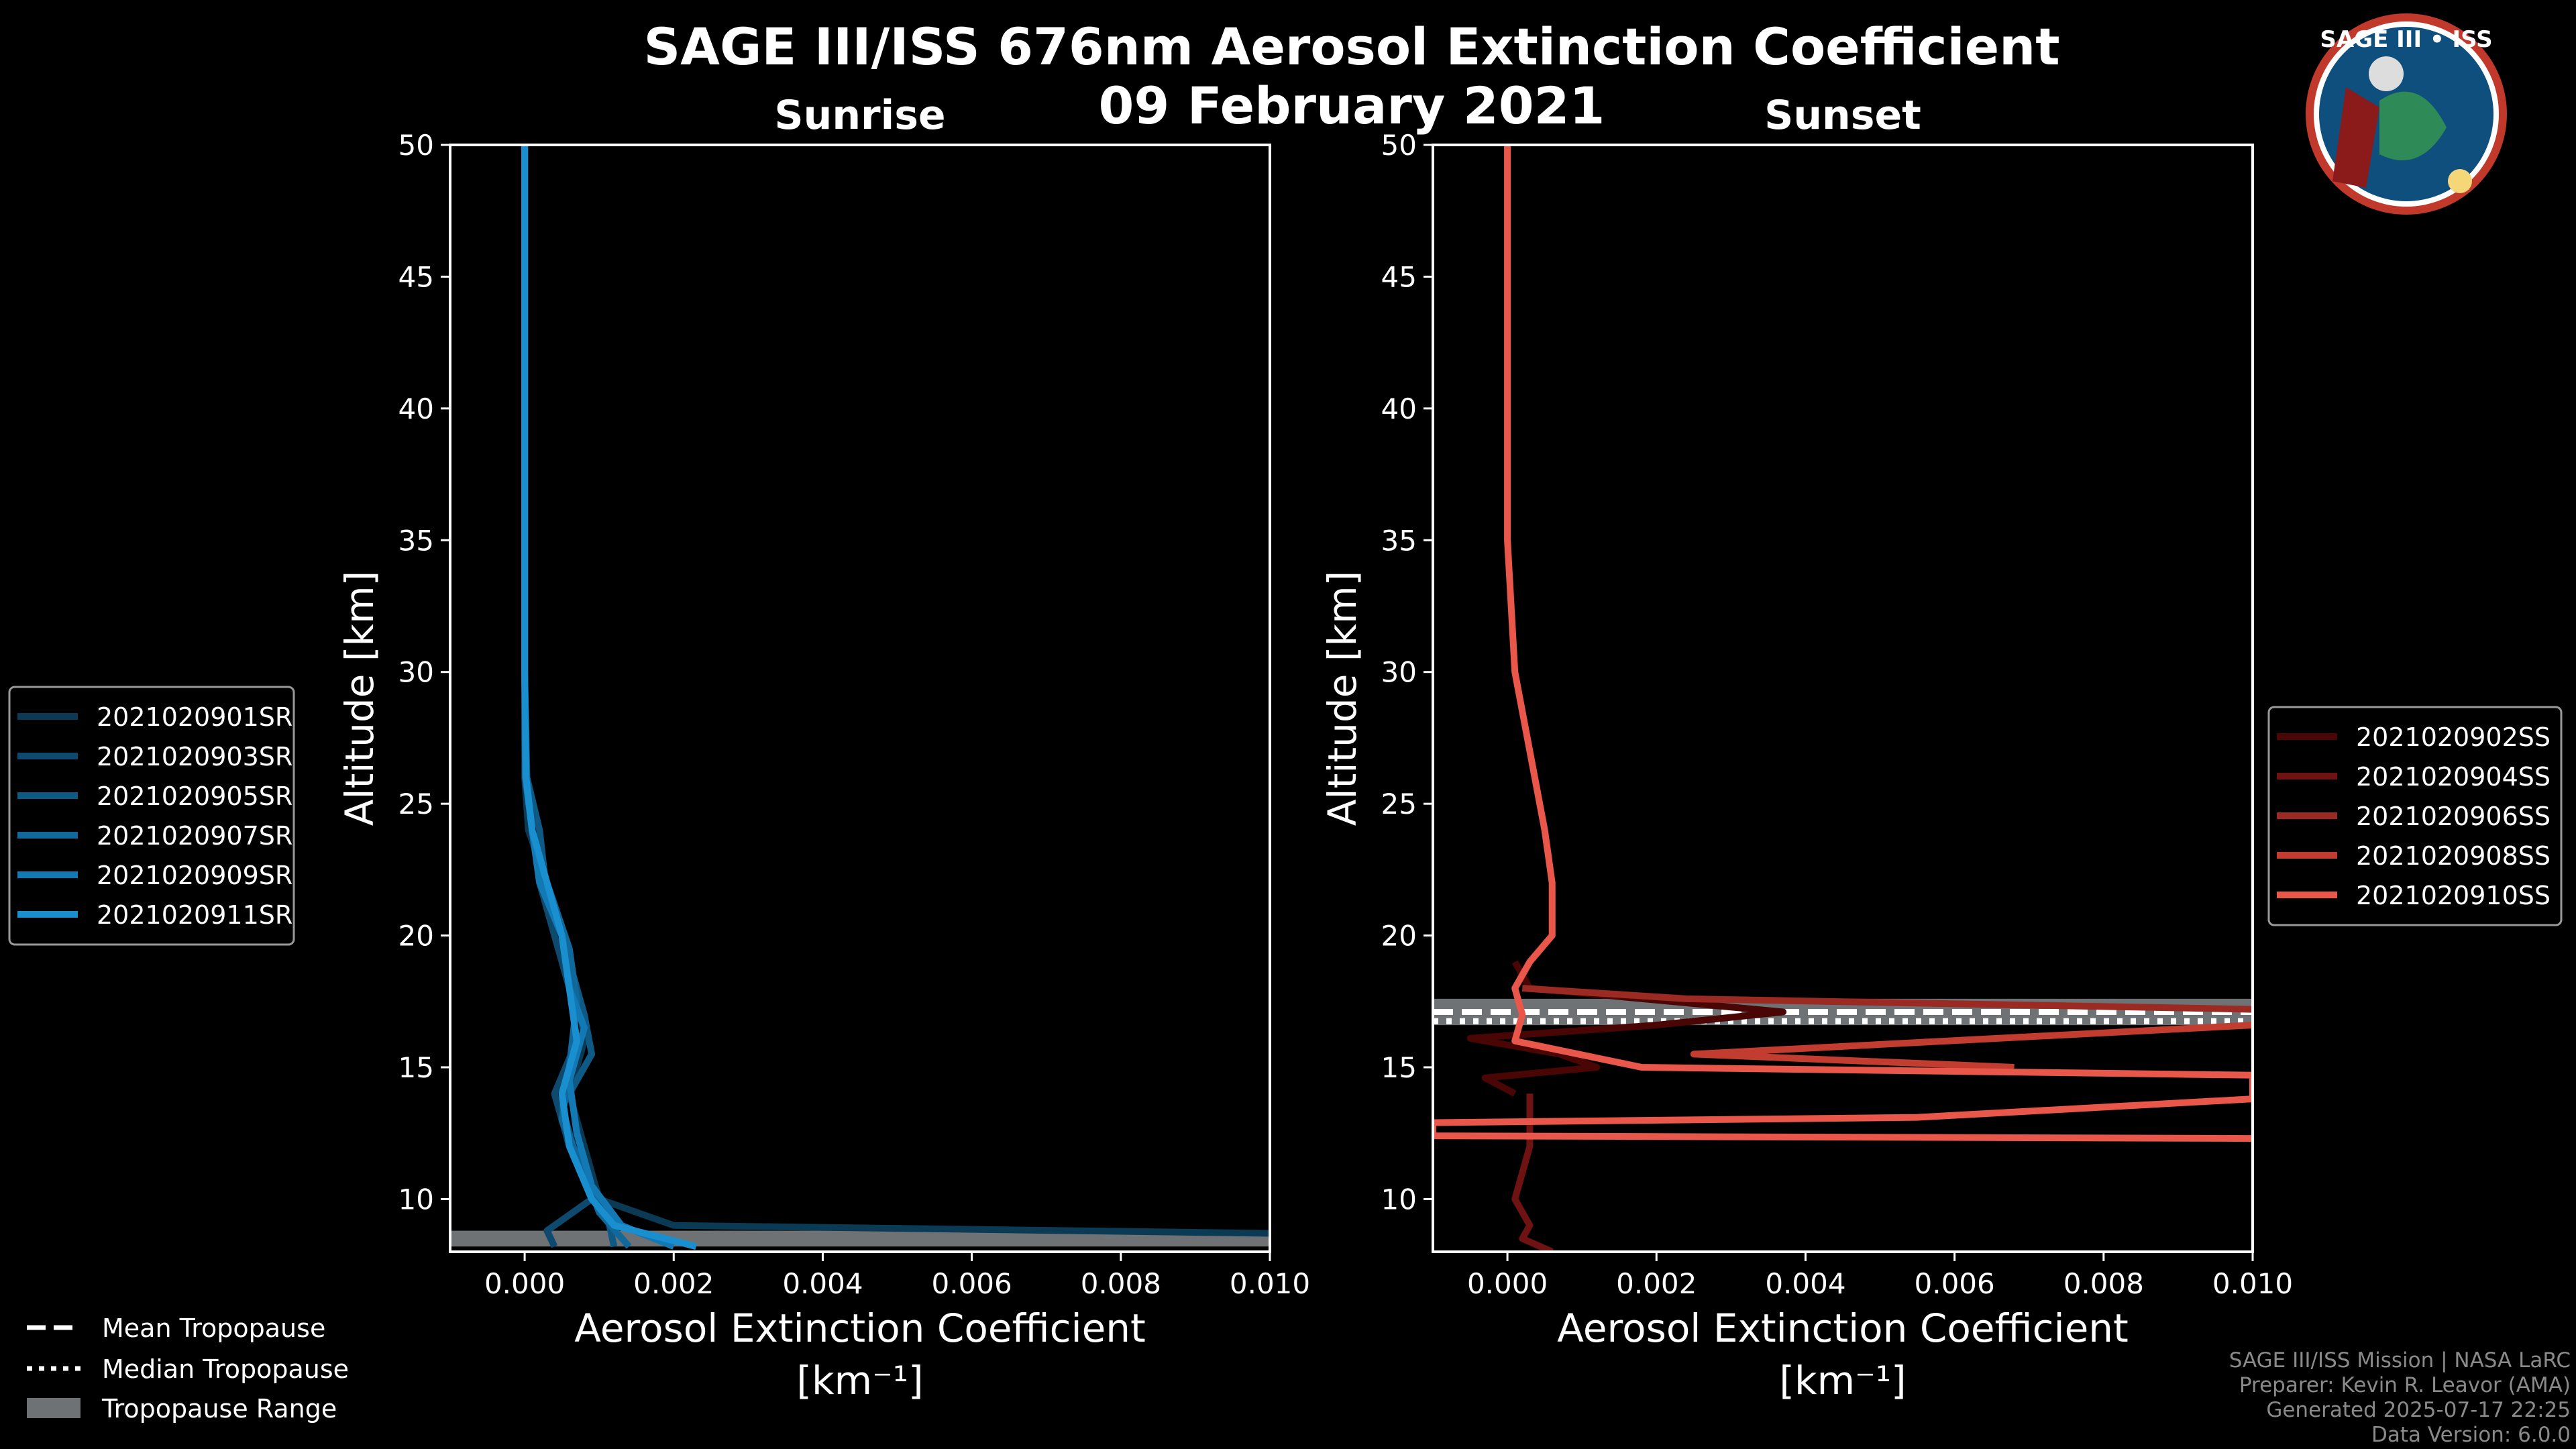 The width and height of the screenshot is (2576, 1449). What do you see at coordinates (194, 756) in the screenshot?
I see `legend-entry: 2021020903SR` at bounding box center [194, 756].